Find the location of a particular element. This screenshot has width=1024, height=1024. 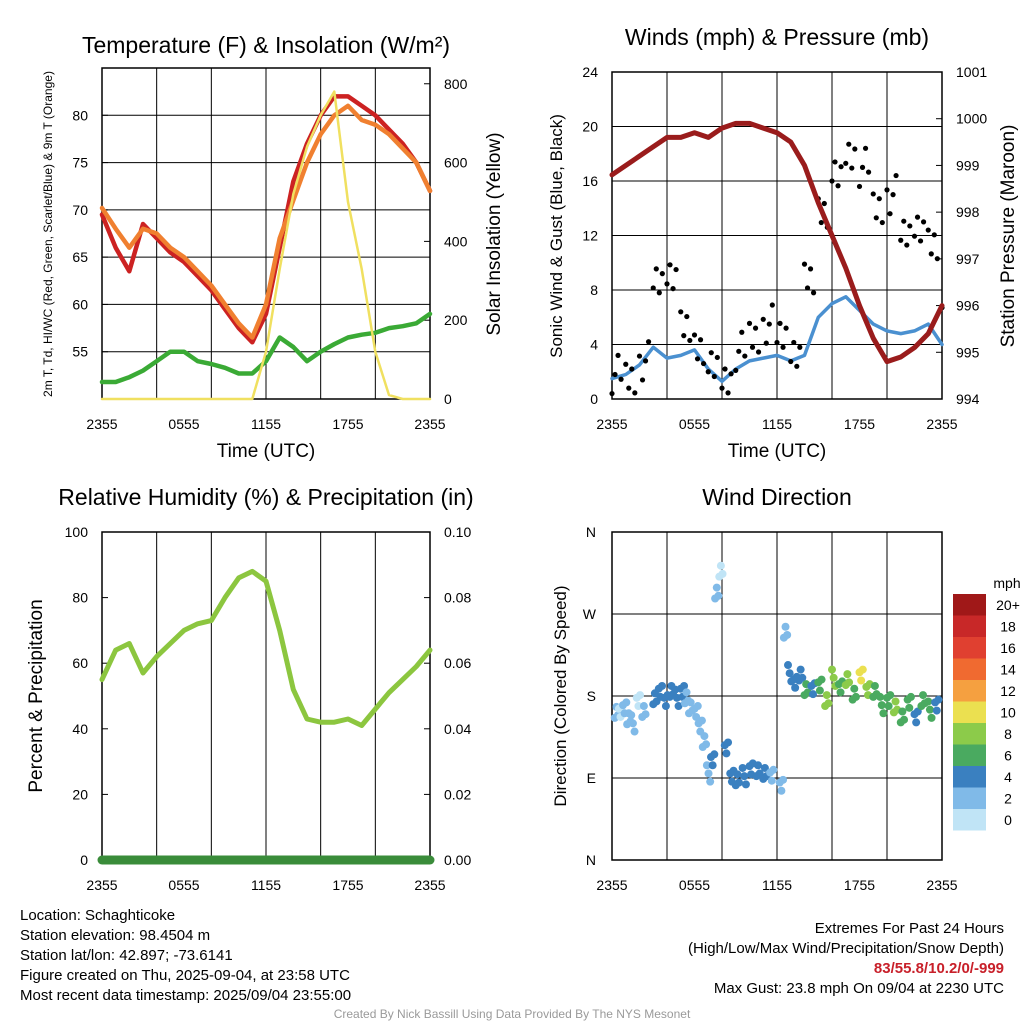

legend-label: 16 is located at coordinates (1008, 648).